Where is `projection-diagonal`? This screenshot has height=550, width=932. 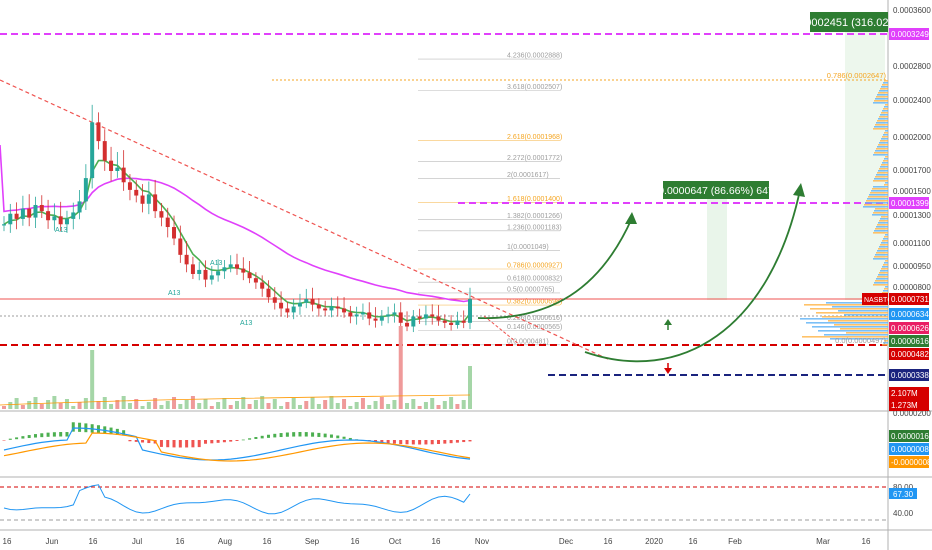
projection-diagonal is located at coordinates (502, 330).